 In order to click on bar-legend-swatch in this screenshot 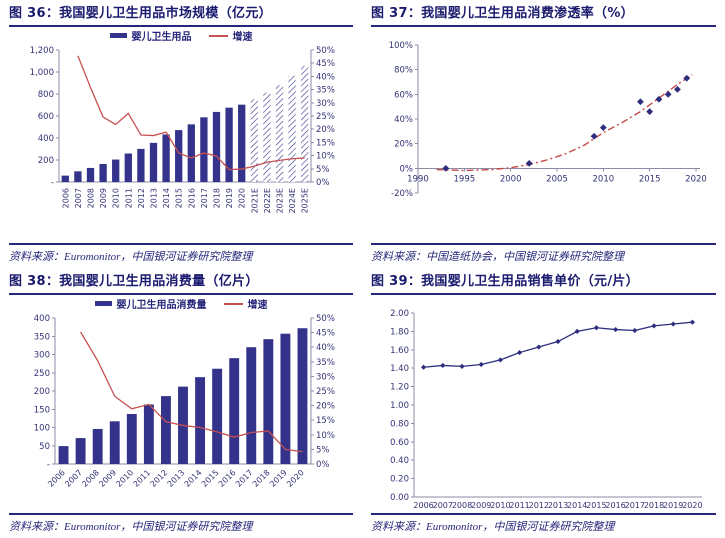, I will do `click(118, 35)`.